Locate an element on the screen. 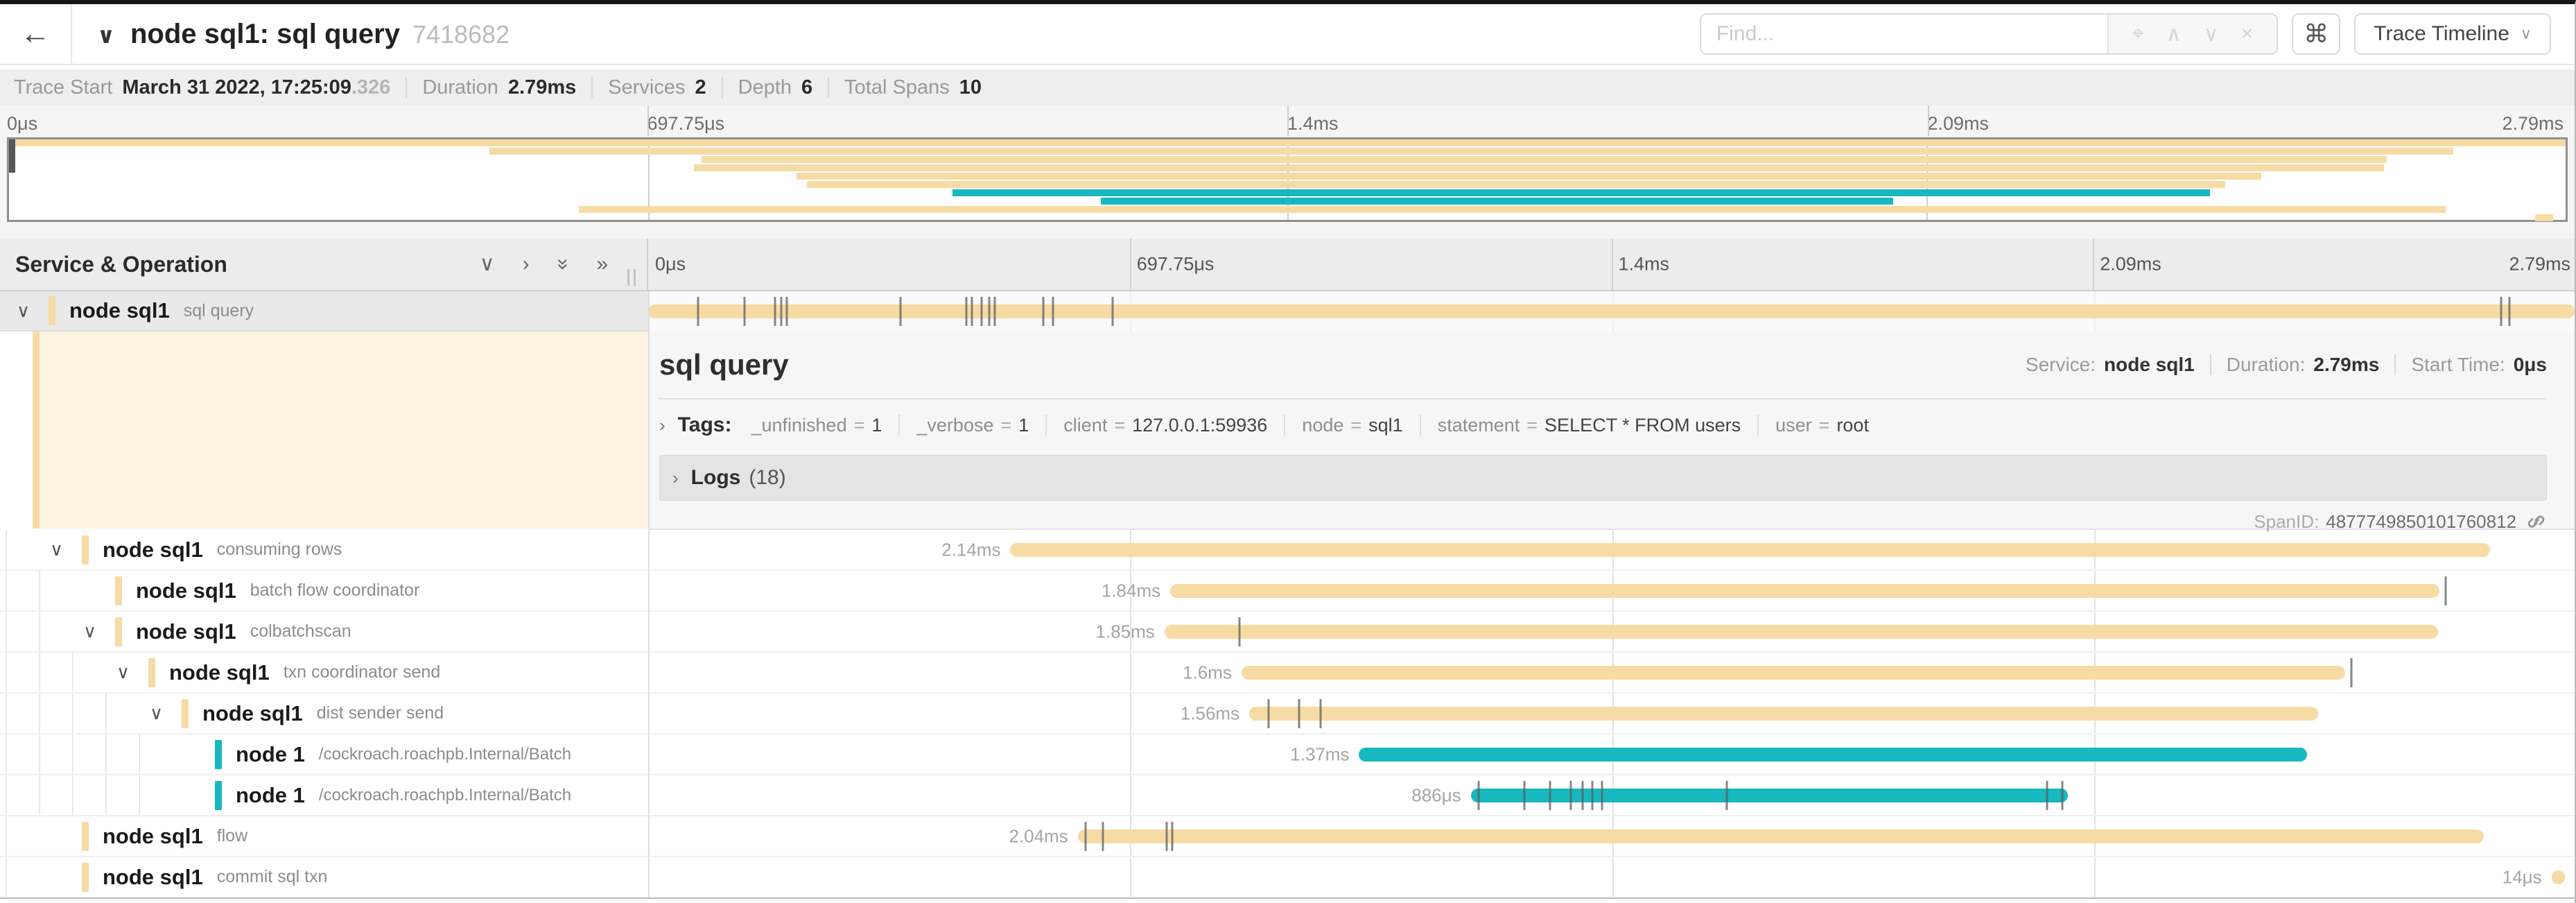  tree-row-flow: node sql1 flow is located at coordinates (324, 836).